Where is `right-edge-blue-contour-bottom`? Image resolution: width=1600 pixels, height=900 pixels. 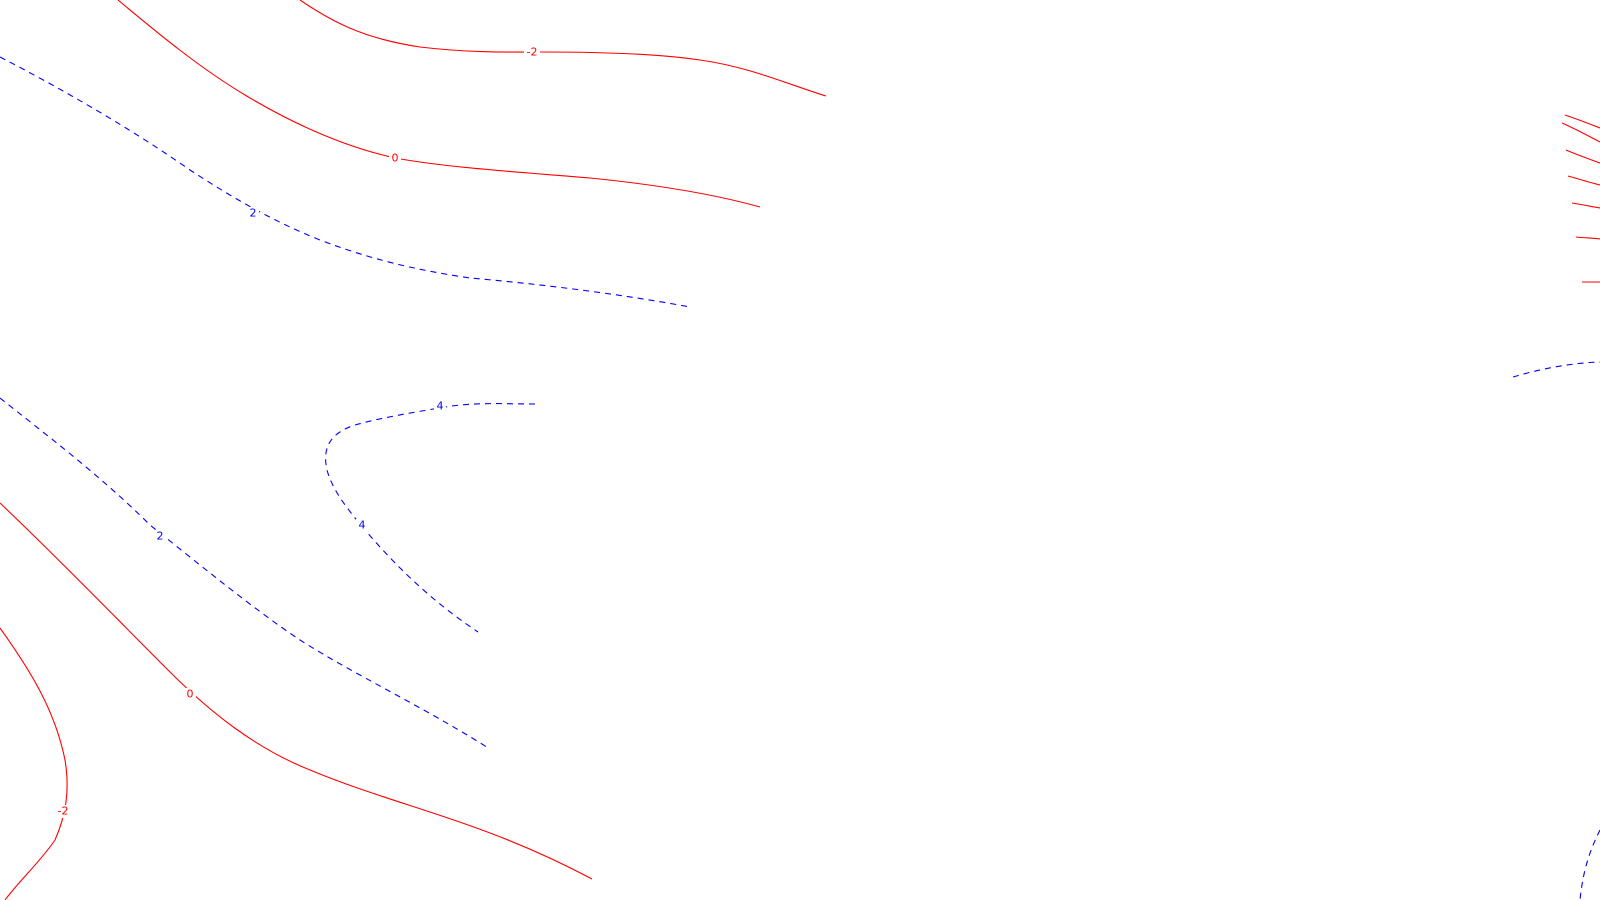 right-edge-blue-contour-bottom is located at coordinates (1589, 864).